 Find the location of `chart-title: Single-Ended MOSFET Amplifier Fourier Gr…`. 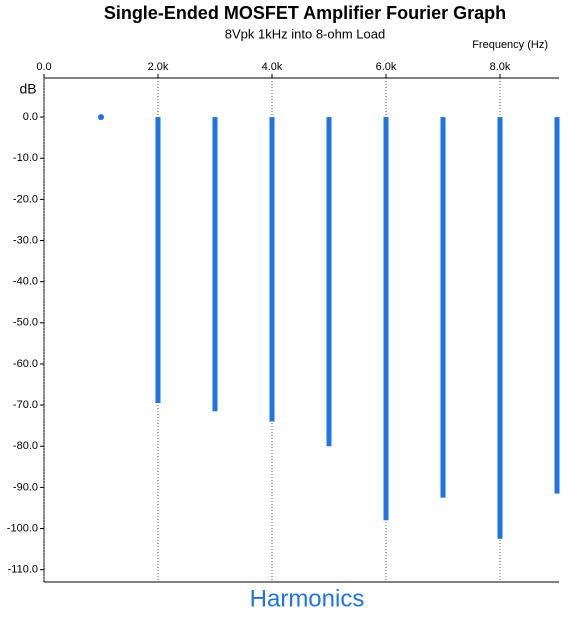

chart-title: Single-Ended MOSFET Amplifier Fourier Gr… is located at coordinates (305, 13).